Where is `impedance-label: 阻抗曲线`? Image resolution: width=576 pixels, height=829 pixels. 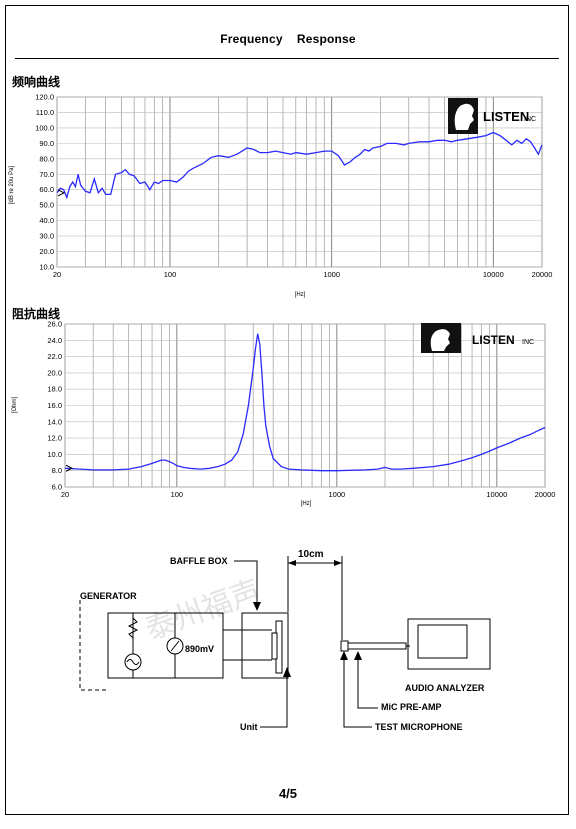
impedance-label: 阻抗曲线 is located at coordinates (36, 314).